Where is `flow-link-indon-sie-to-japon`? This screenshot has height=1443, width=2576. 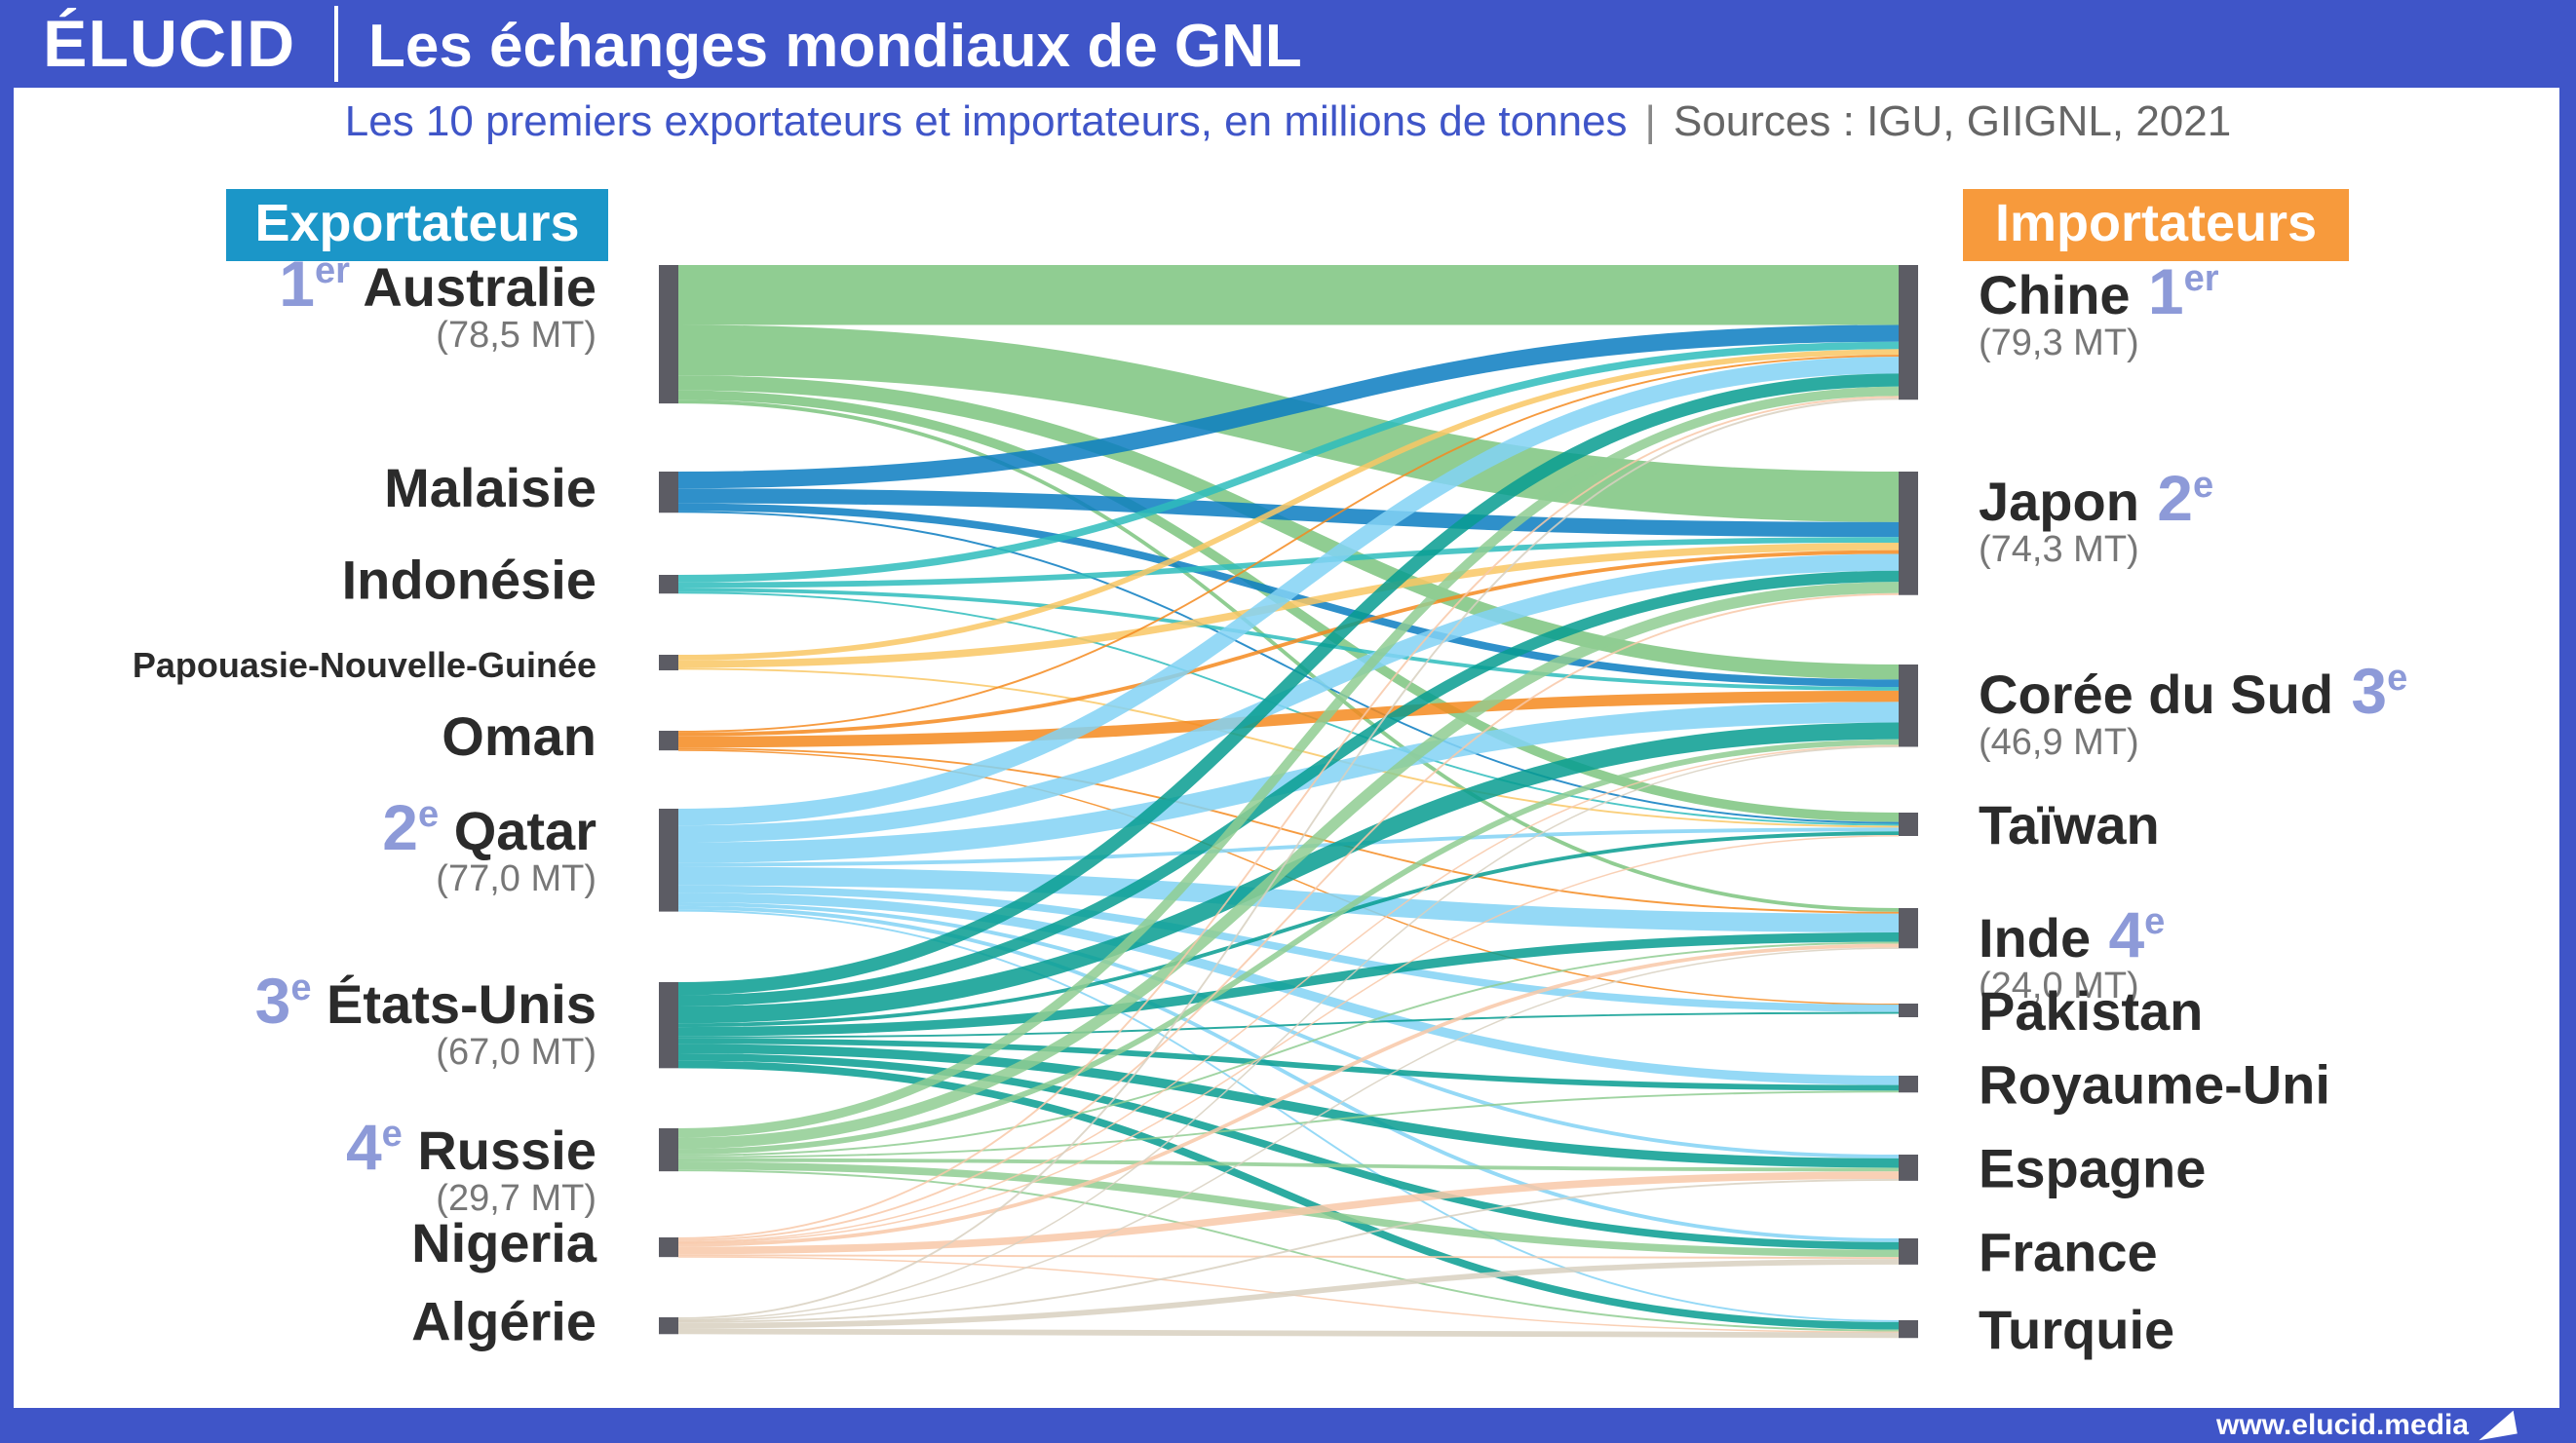 flow-link-indon-sie-to-japon is located at coordinates (1288, 563).